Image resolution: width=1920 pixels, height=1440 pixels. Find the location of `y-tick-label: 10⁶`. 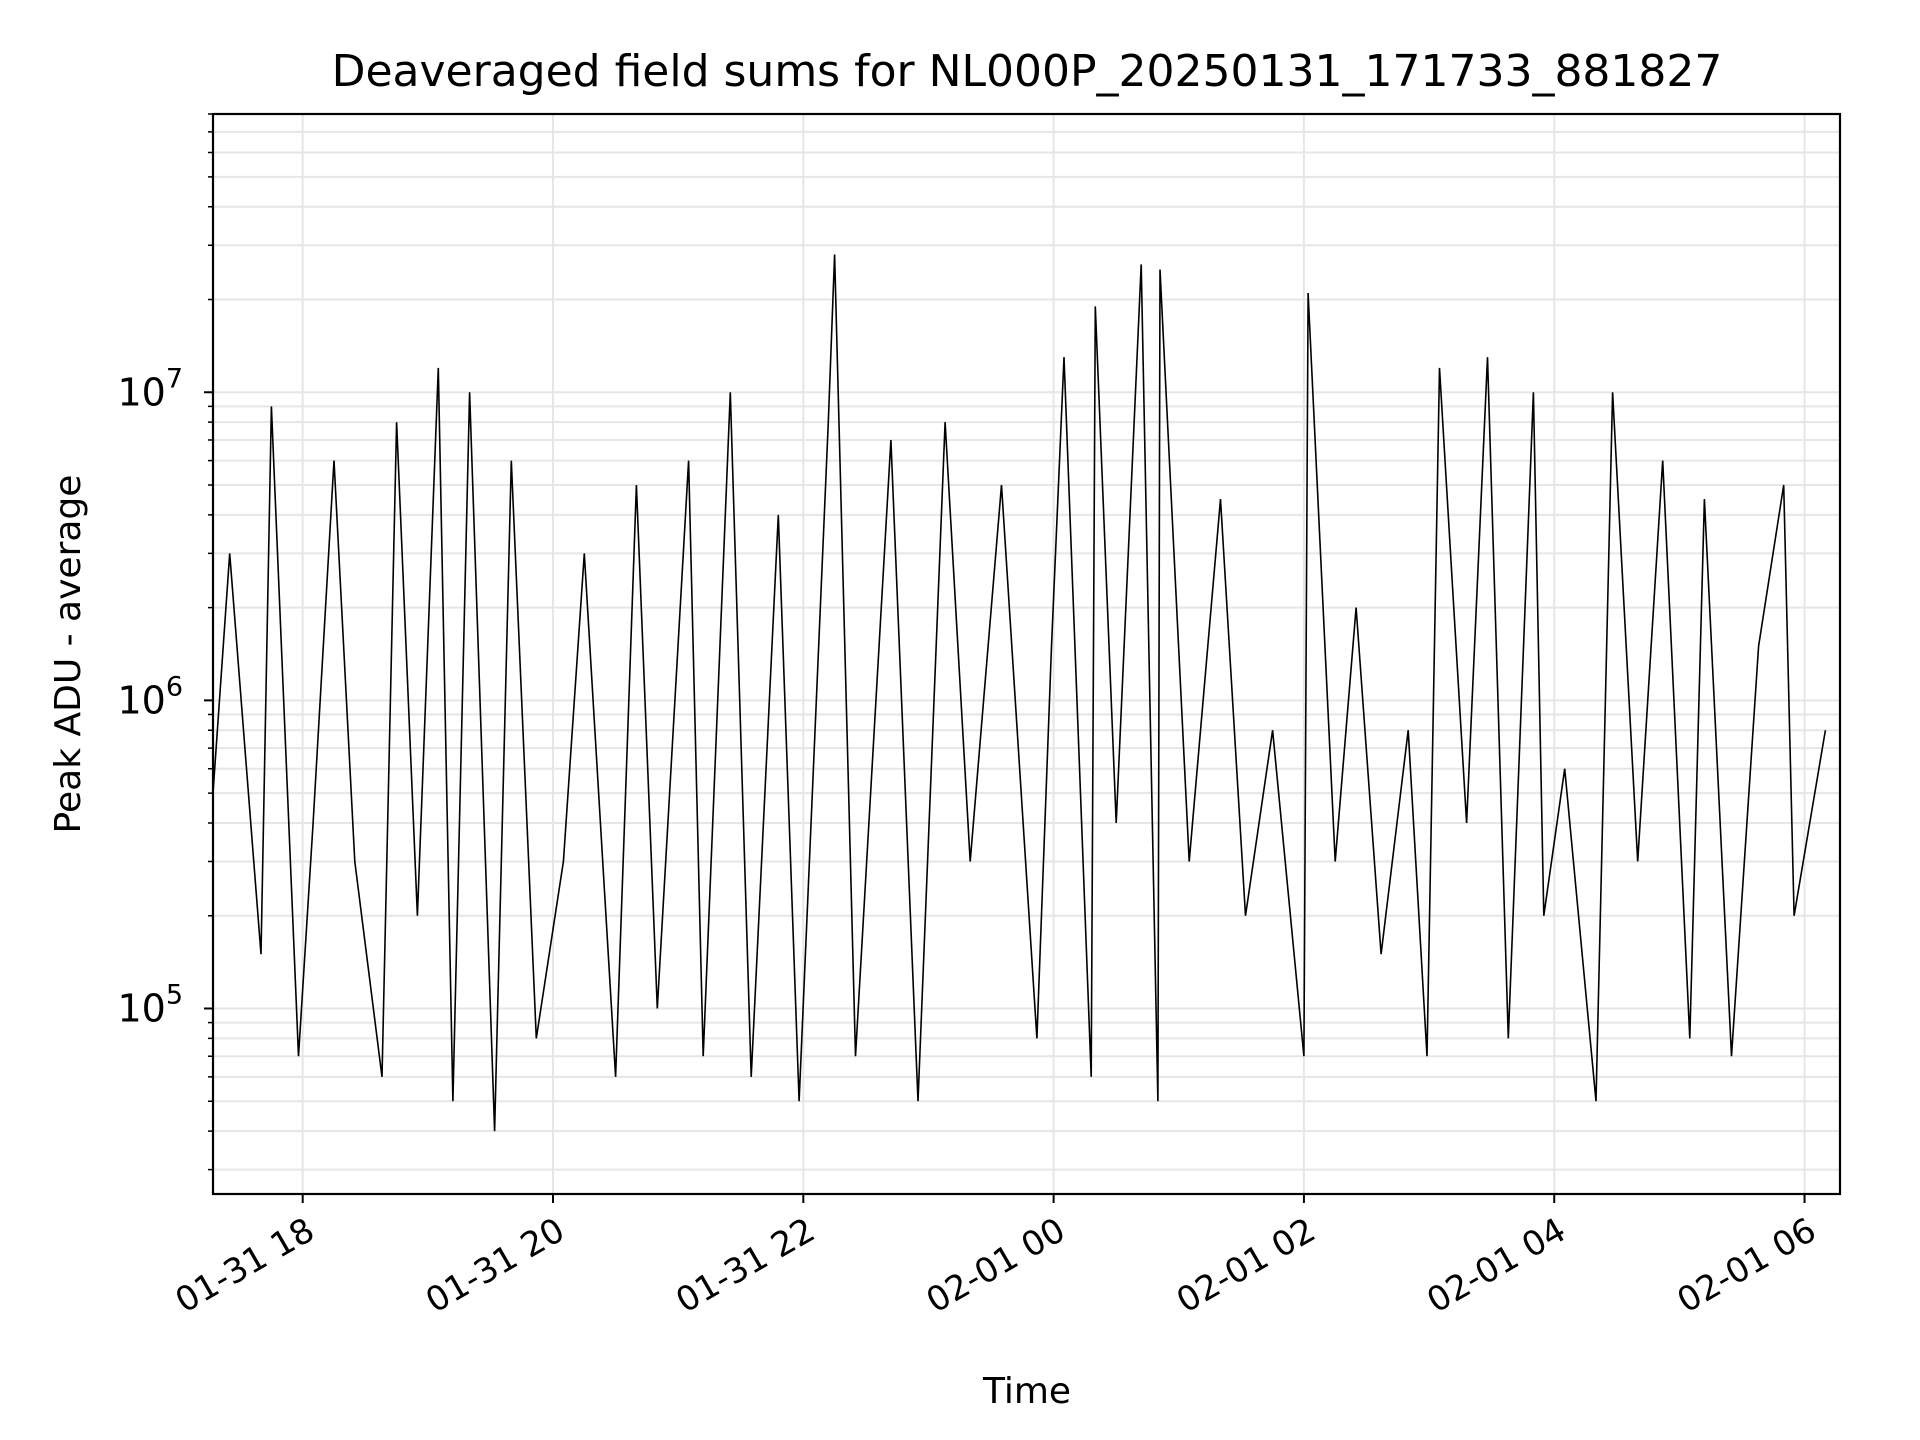

y-tick-label: 10⁶ is located at coordinates (150, 696).